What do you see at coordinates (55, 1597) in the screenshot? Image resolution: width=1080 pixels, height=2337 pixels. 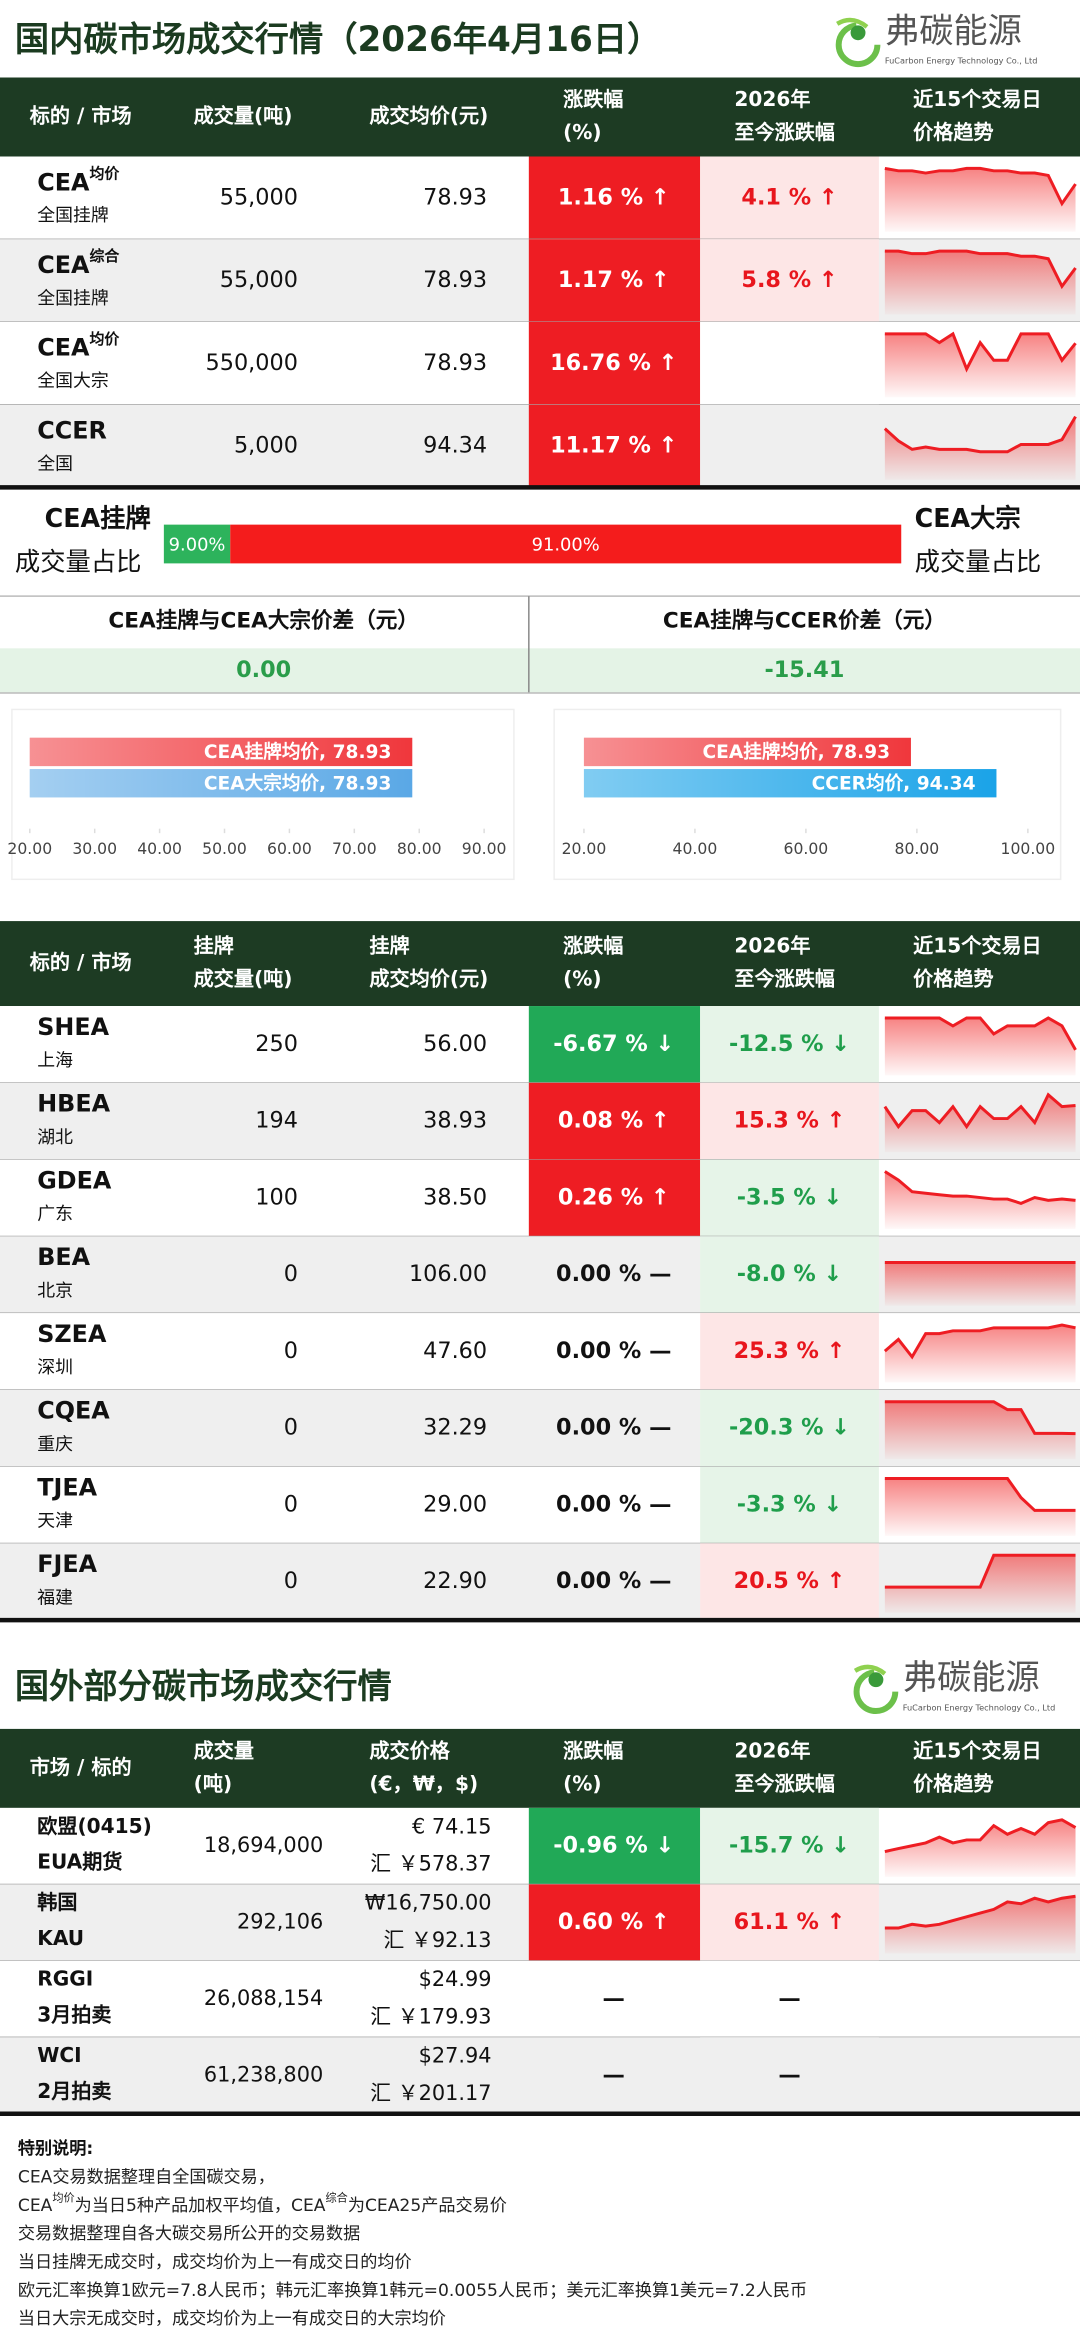 I see `market: 福建` at bounding box center [55, 1597].